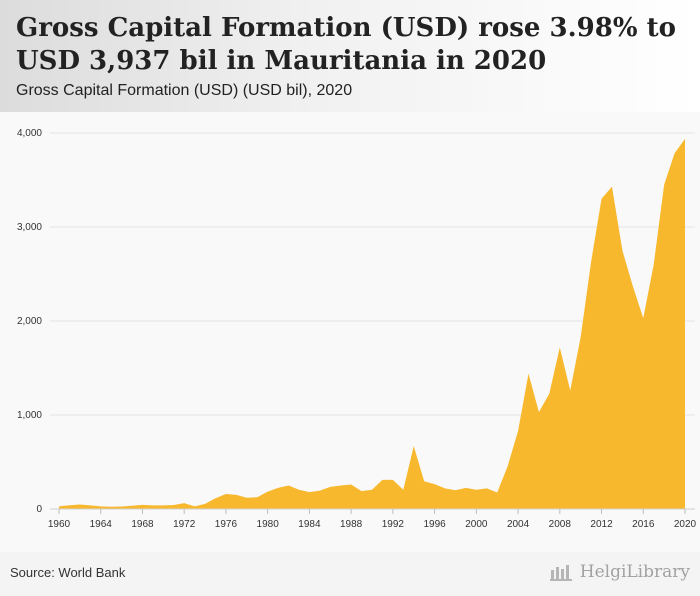  Describe the element at coordinates (476, 524) in the screenshot. I see `x-tick-label: 2000` at that location.